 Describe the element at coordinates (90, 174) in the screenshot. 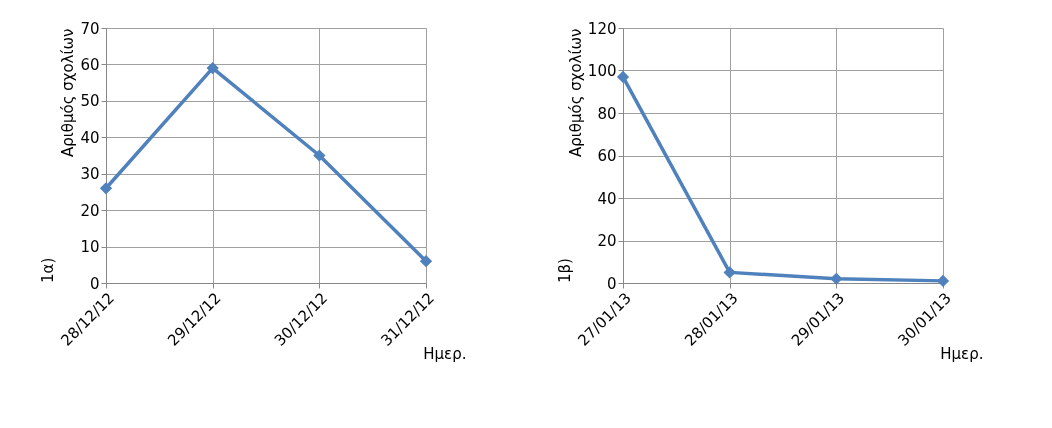

I see `y-tick-label: 30` at that location.